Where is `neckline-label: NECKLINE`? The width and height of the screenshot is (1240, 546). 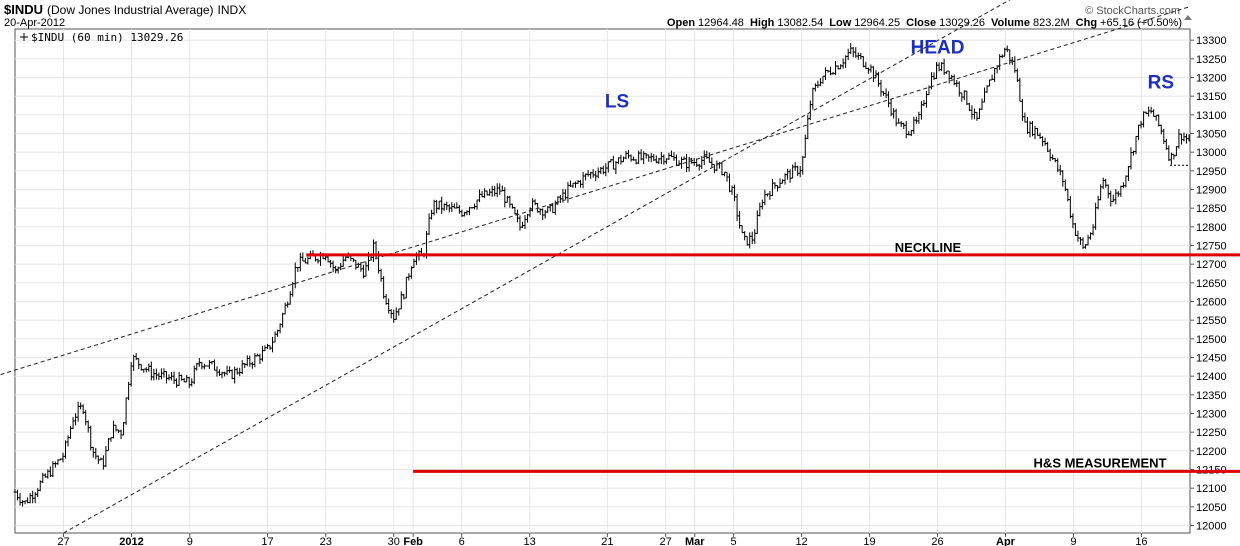
neckline-label: NECKLINE is located at coordinates (928, 247).